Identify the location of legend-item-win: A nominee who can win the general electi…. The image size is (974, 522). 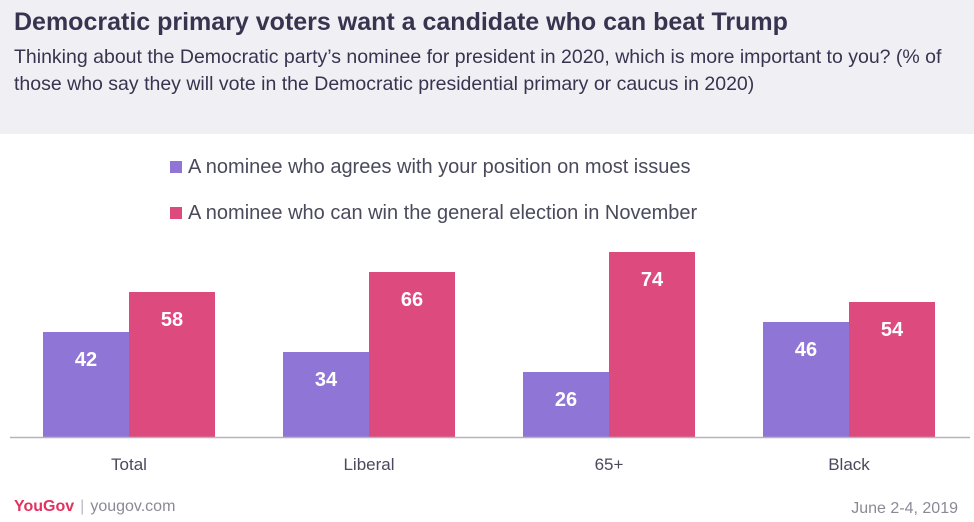
(433, 213).